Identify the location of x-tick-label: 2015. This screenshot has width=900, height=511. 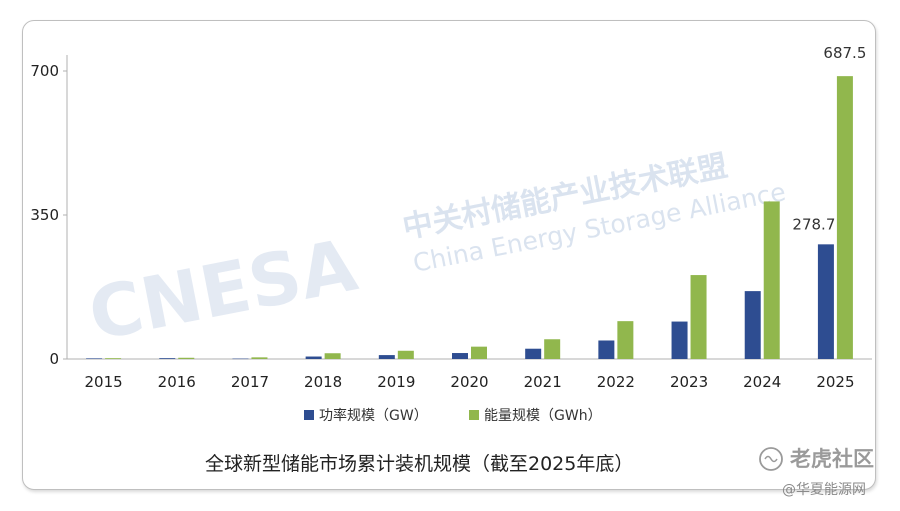
(103, 382).